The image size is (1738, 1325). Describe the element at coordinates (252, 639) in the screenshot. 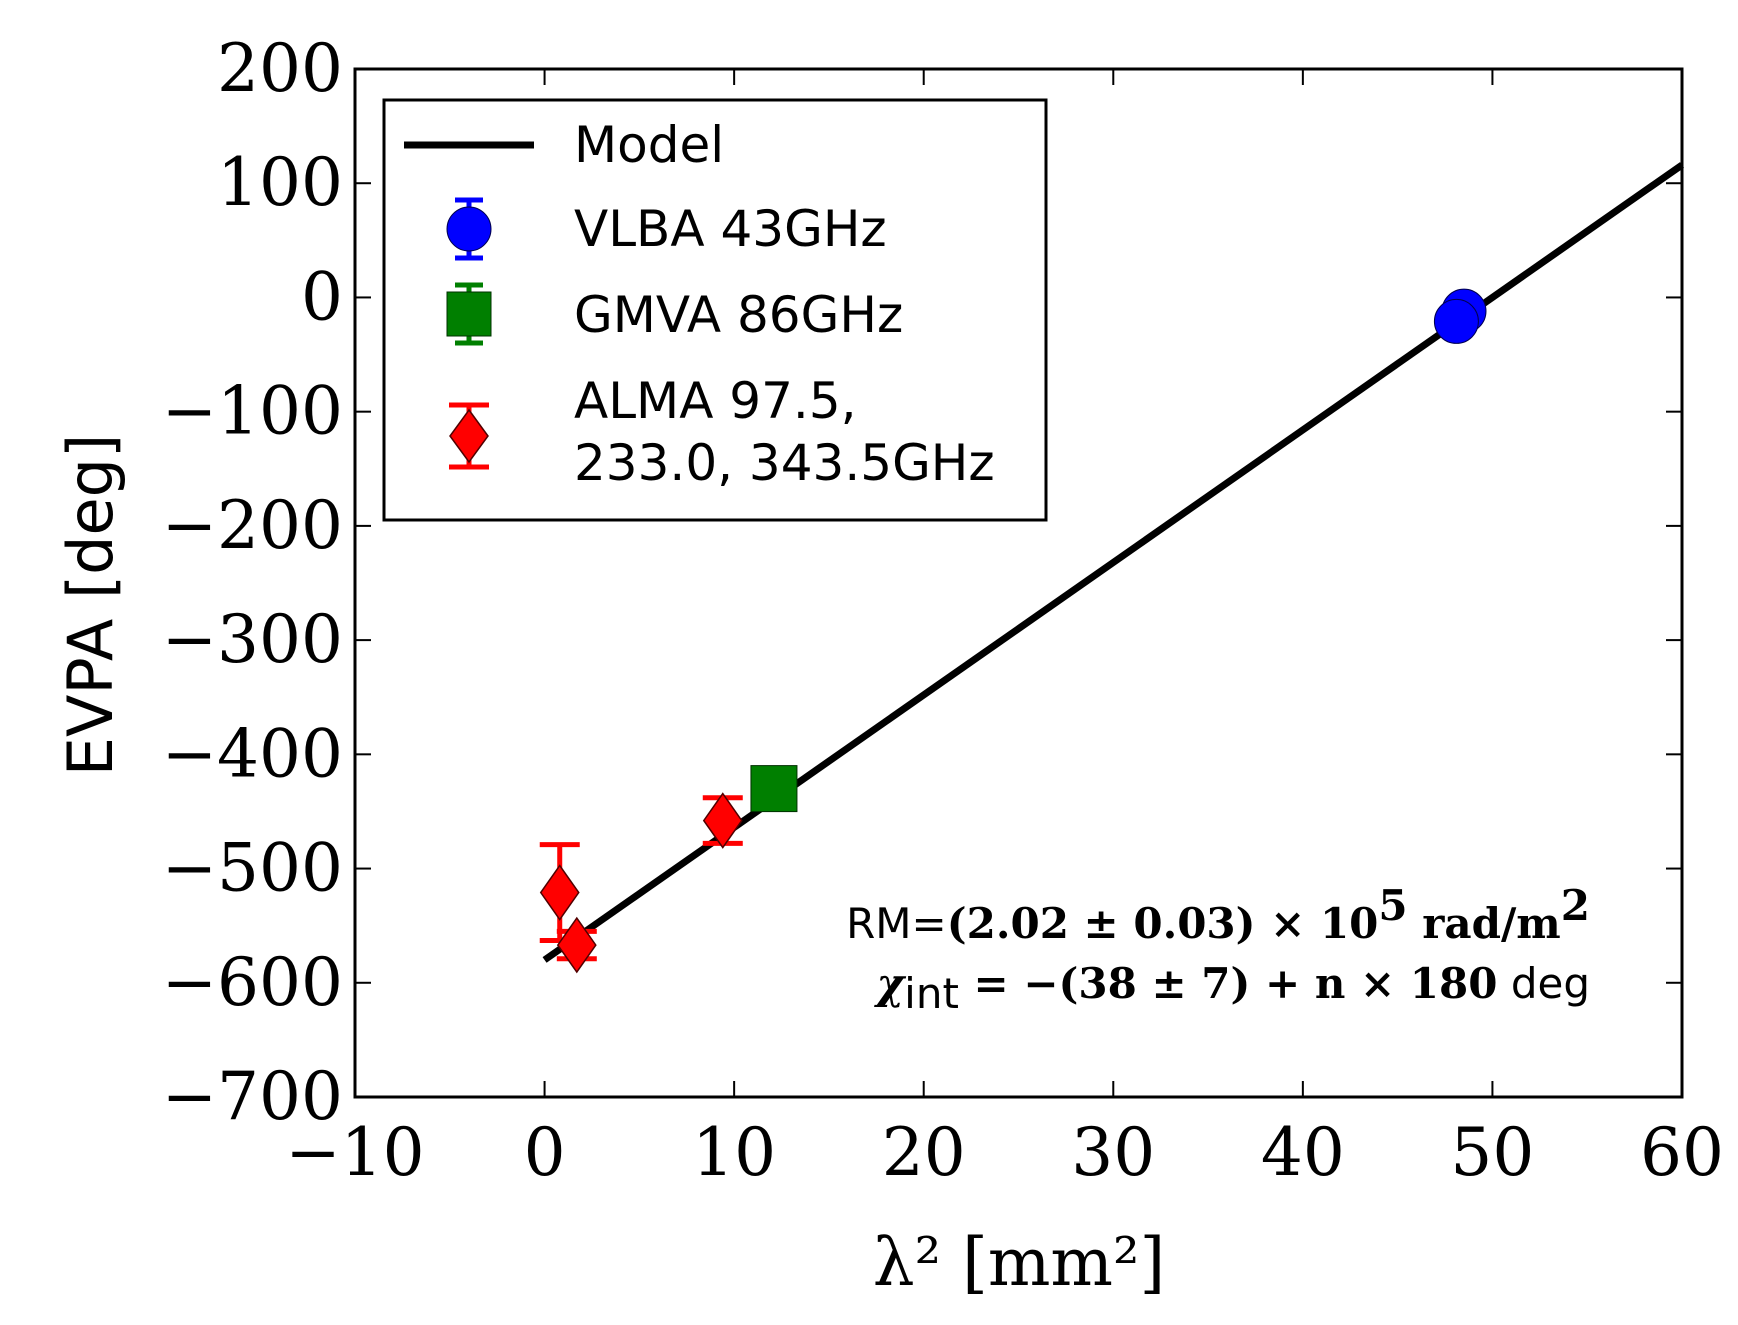

I see `y-tick-label: −300` at that location.